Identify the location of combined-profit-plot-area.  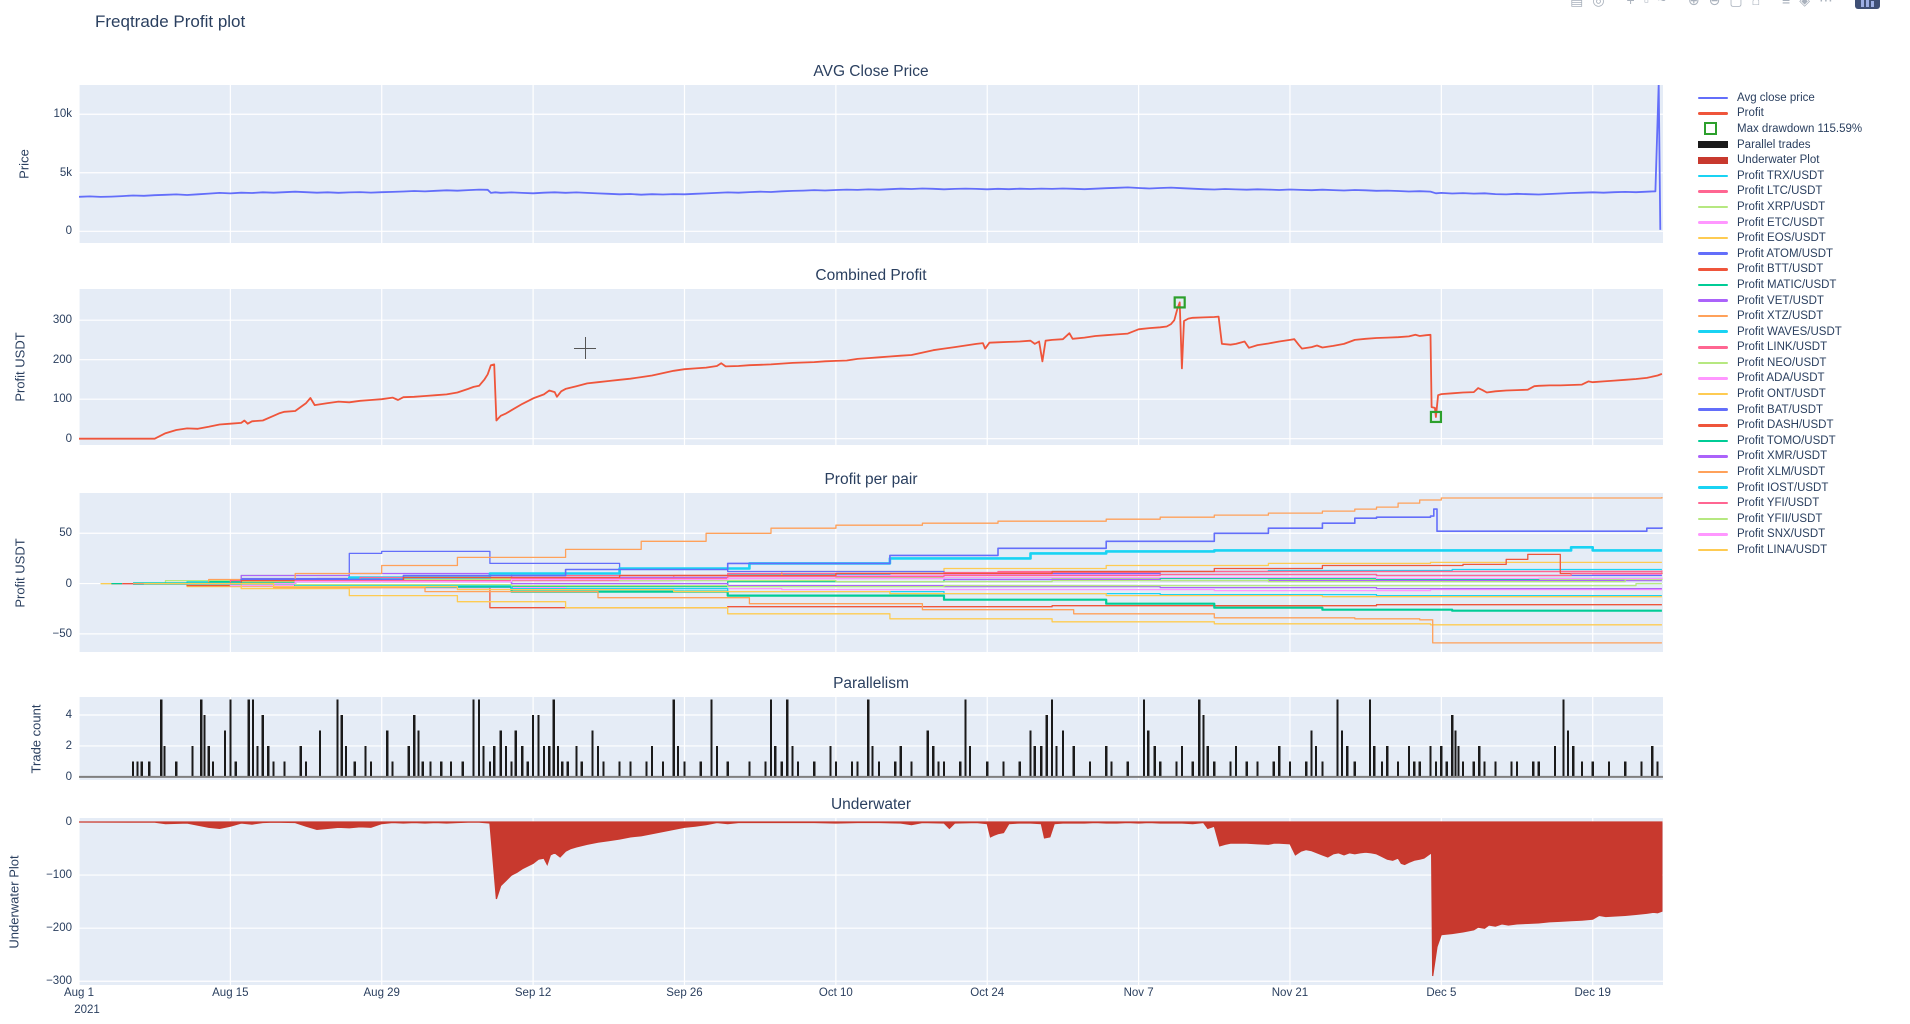
(871, 367).